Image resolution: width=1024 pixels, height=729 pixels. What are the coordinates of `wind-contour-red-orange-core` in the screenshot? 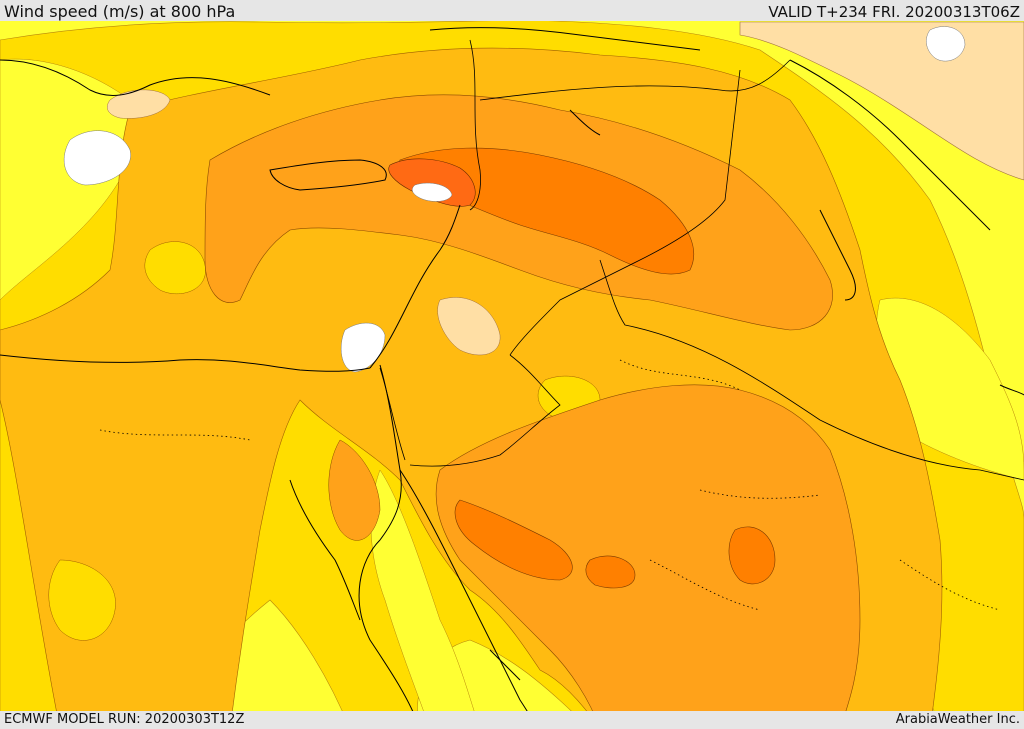 It's located at (432, 182).